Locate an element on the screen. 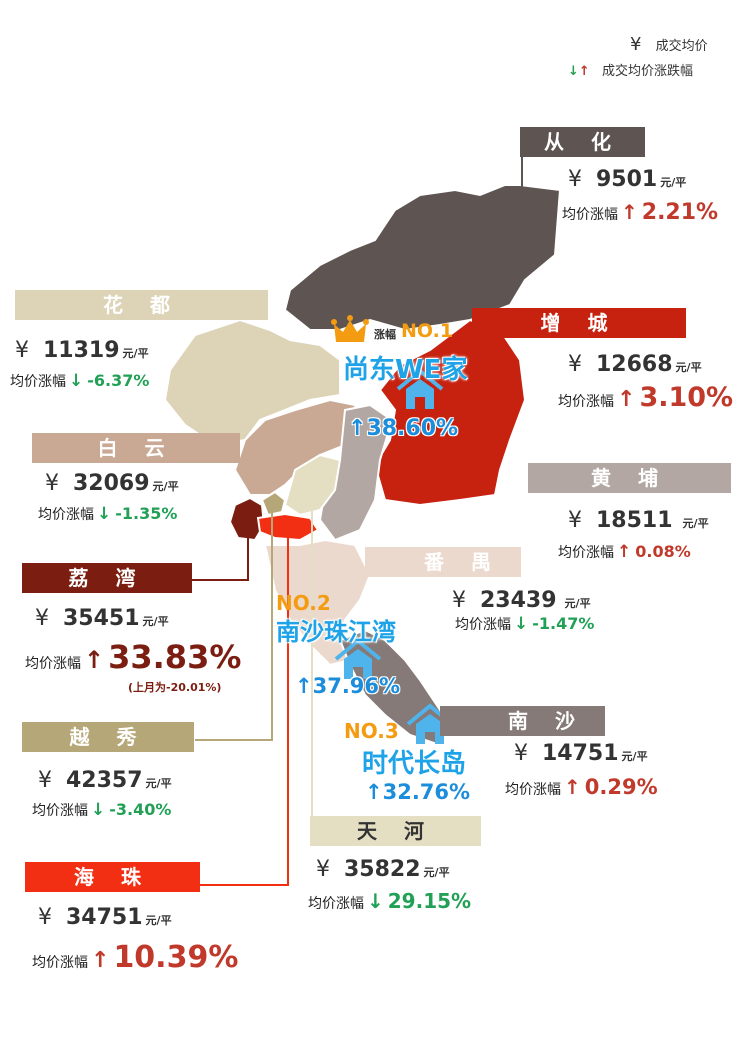 This screenshot has height=1043, width=750. map-region-huadu is located at coordinates (252, 382).